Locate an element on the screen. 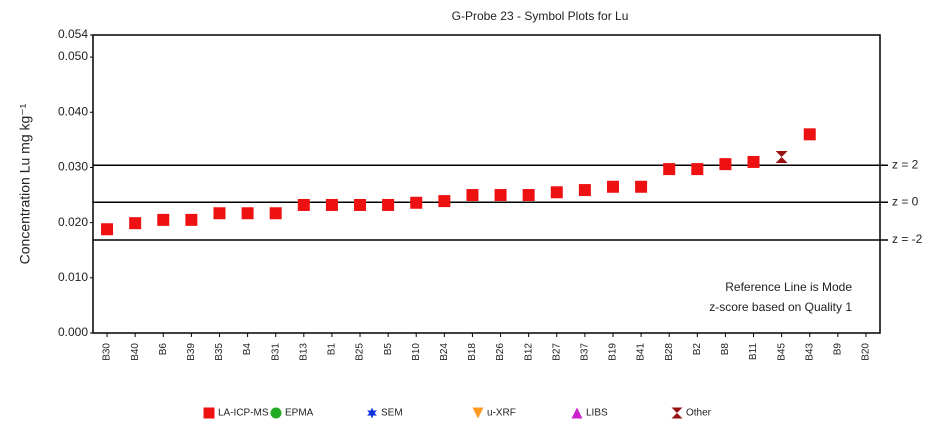 This screenshot has height=428, width=952. y-tick-label: 0.050 is located at coordinates (73, 56).